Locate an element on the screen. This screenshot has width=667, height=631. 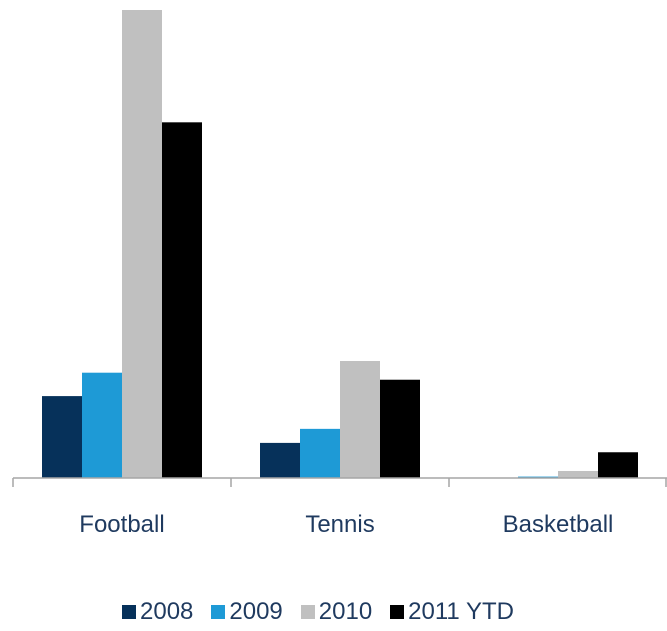
legend-item-2009: 2009 is located at coordinates (247, 612).